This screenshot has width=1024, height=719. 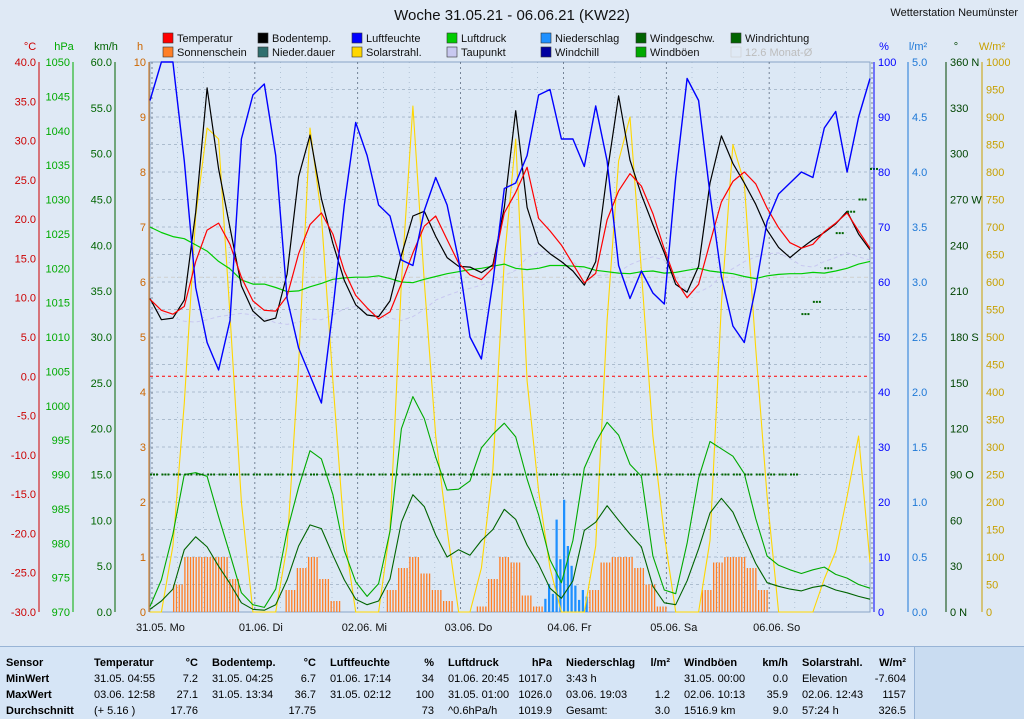 I want to click on temp-tick-label: 40.0, so click(x=25, y=63).